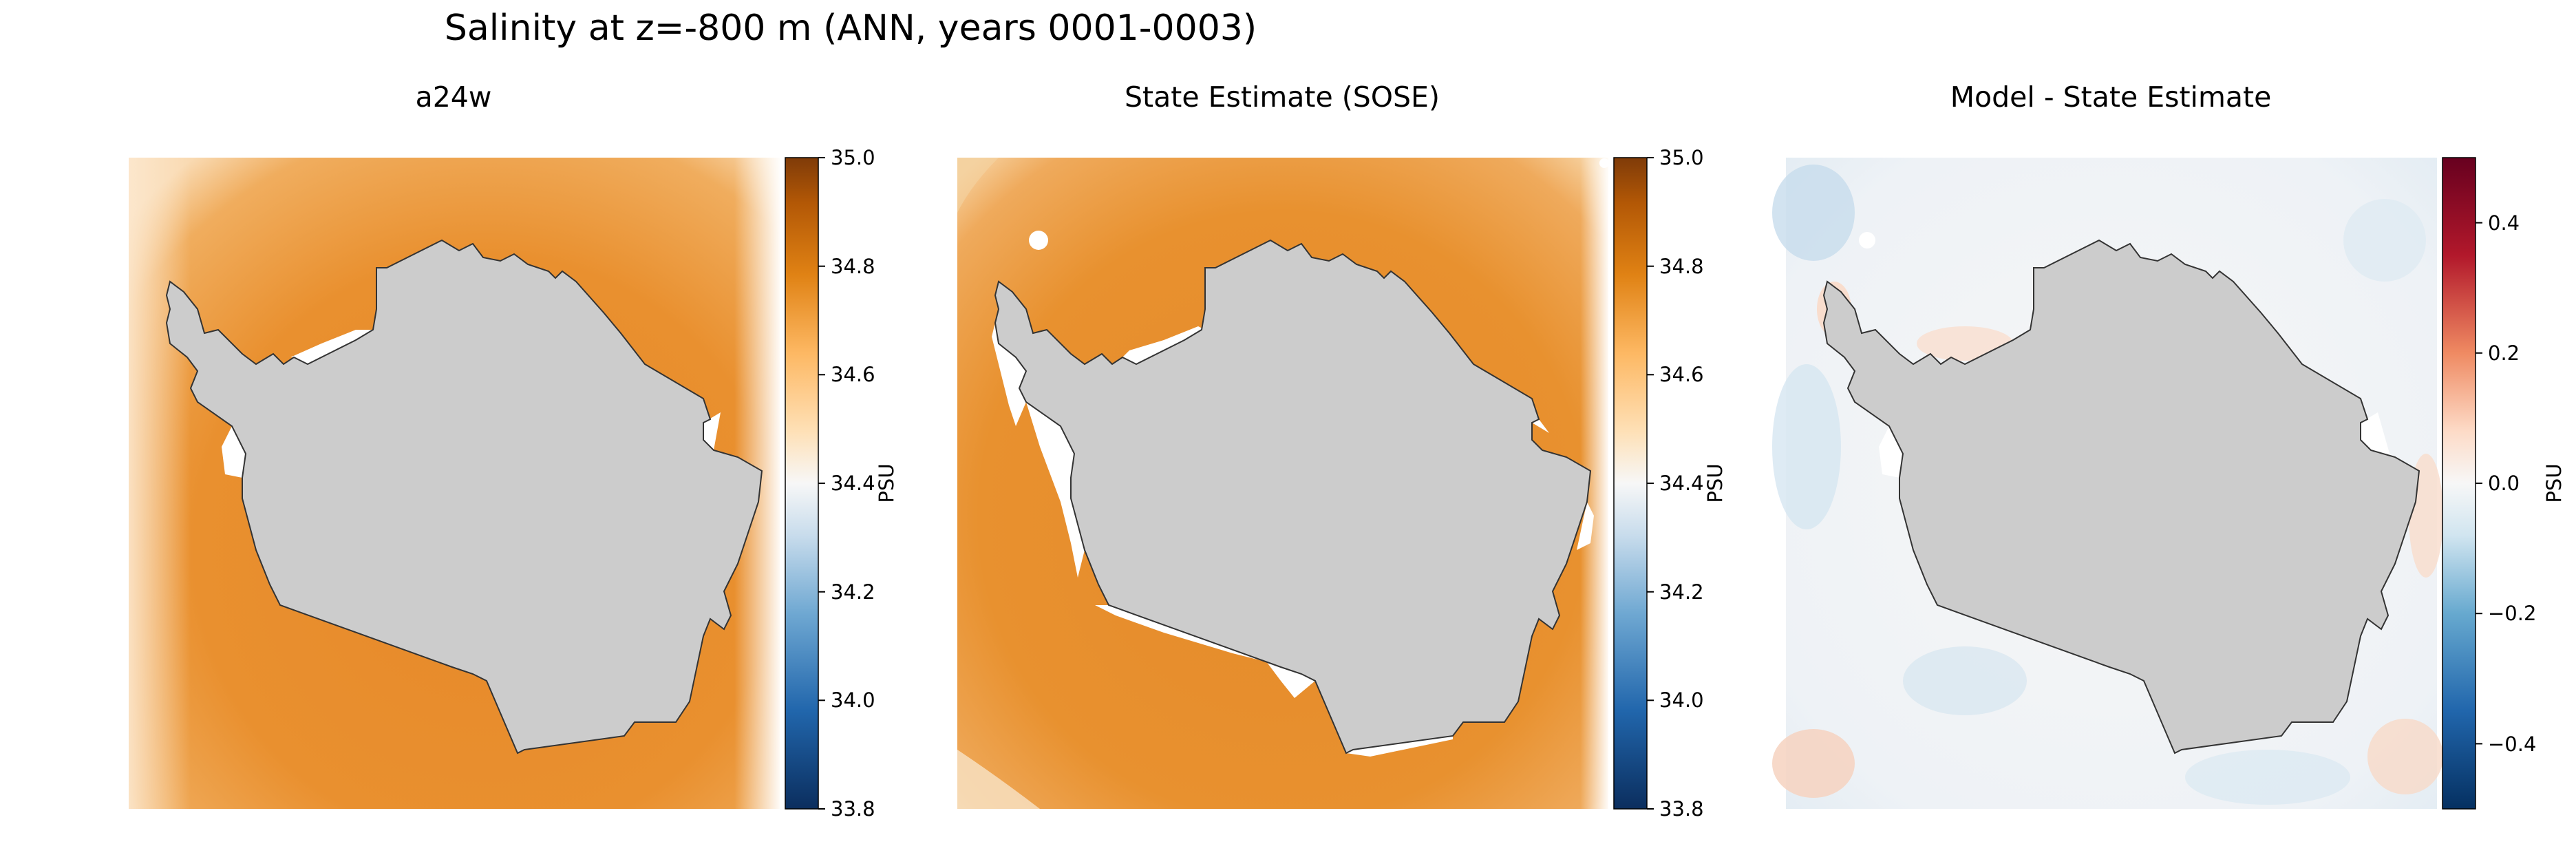 Image resolution: width=2576 pixels, height=855 pixels. I want to click on colorbar-tick-label: 0.2, so click(2504, 353).